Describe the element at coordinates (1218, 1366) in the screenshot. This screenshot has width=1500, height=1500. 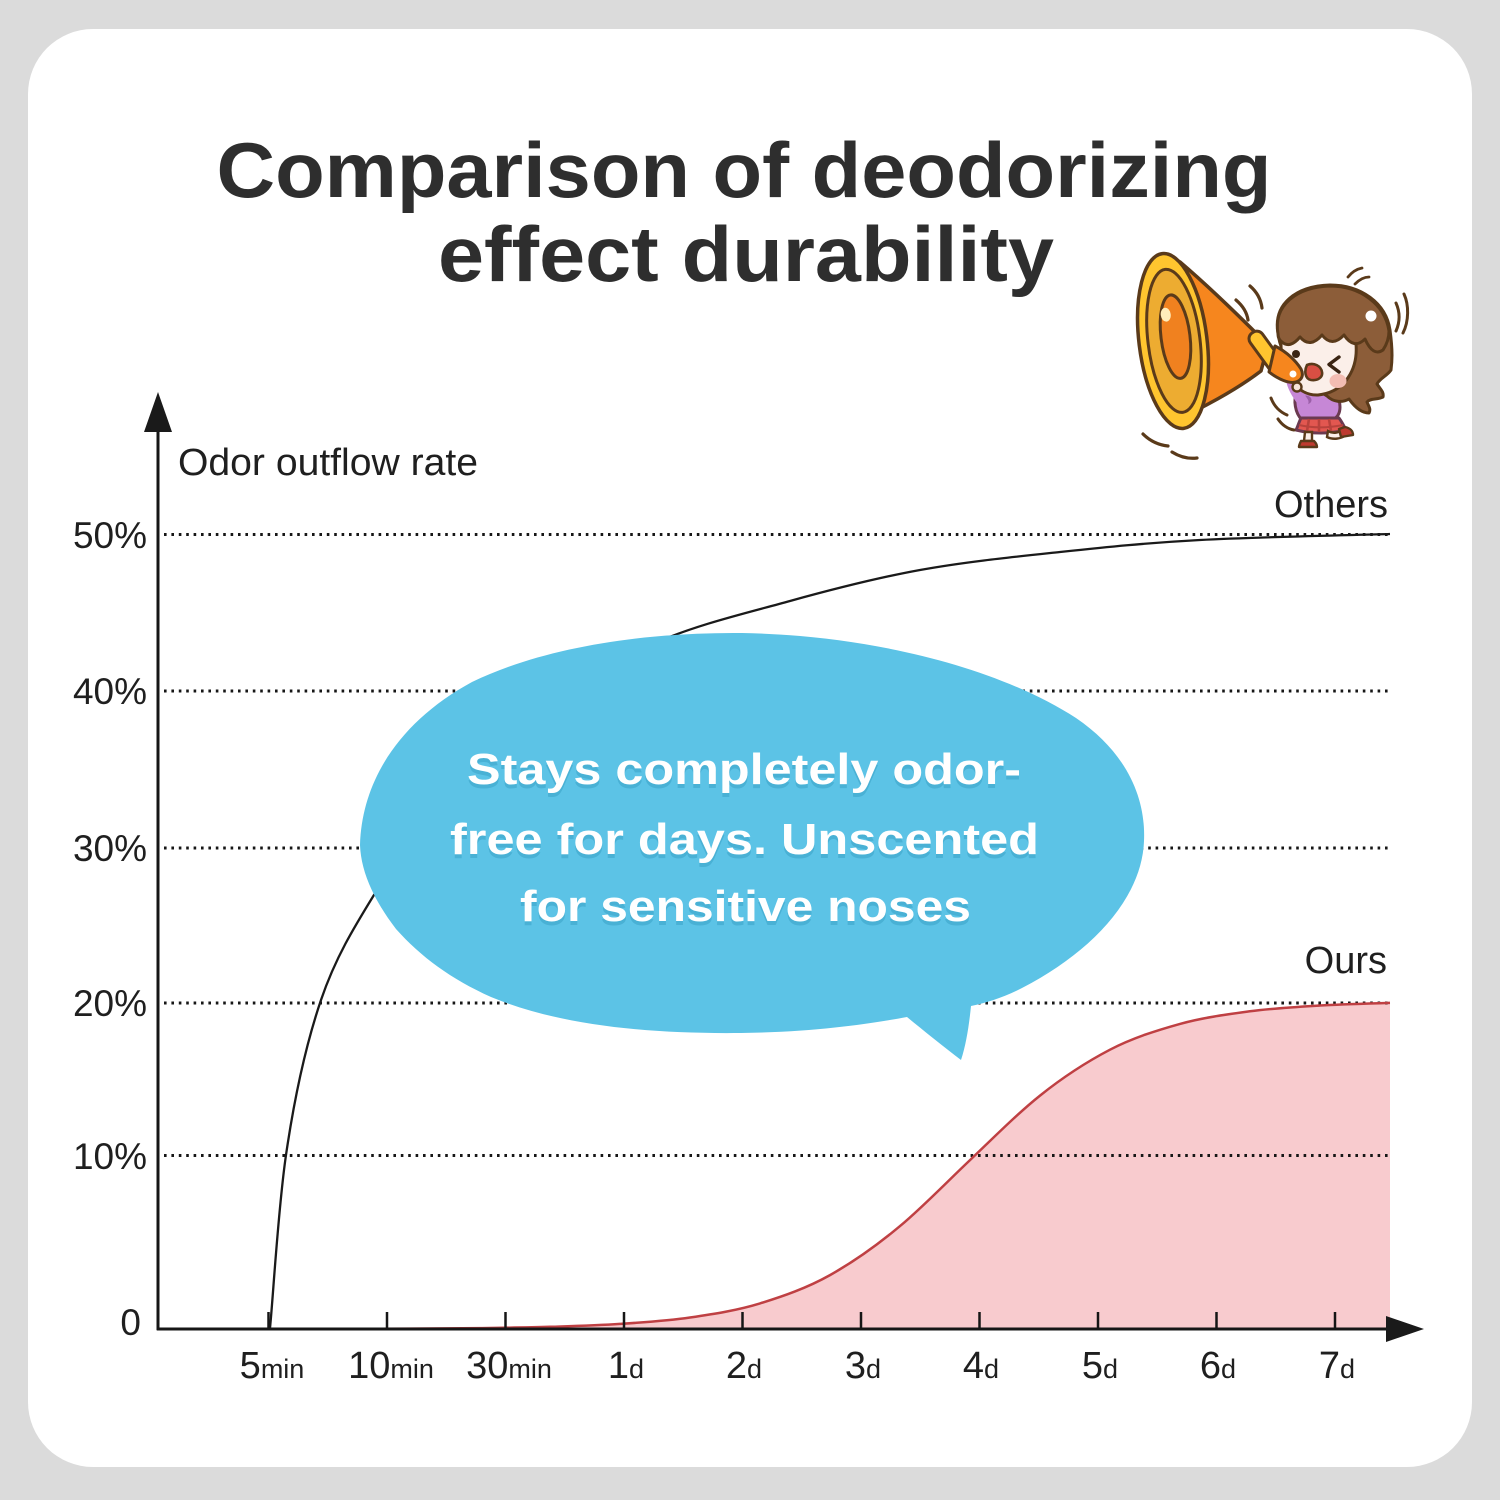
I see `svg-text: 6d` at that location.